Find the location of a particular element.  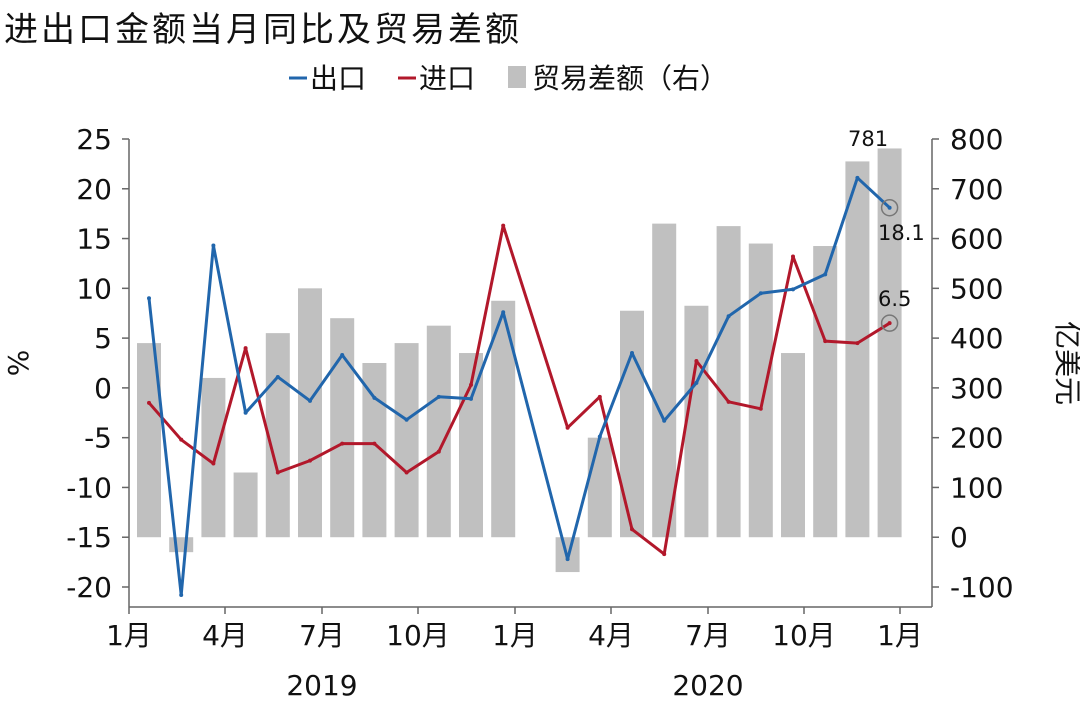

left-tick-label: 10 is located at coordinates (94, 288).